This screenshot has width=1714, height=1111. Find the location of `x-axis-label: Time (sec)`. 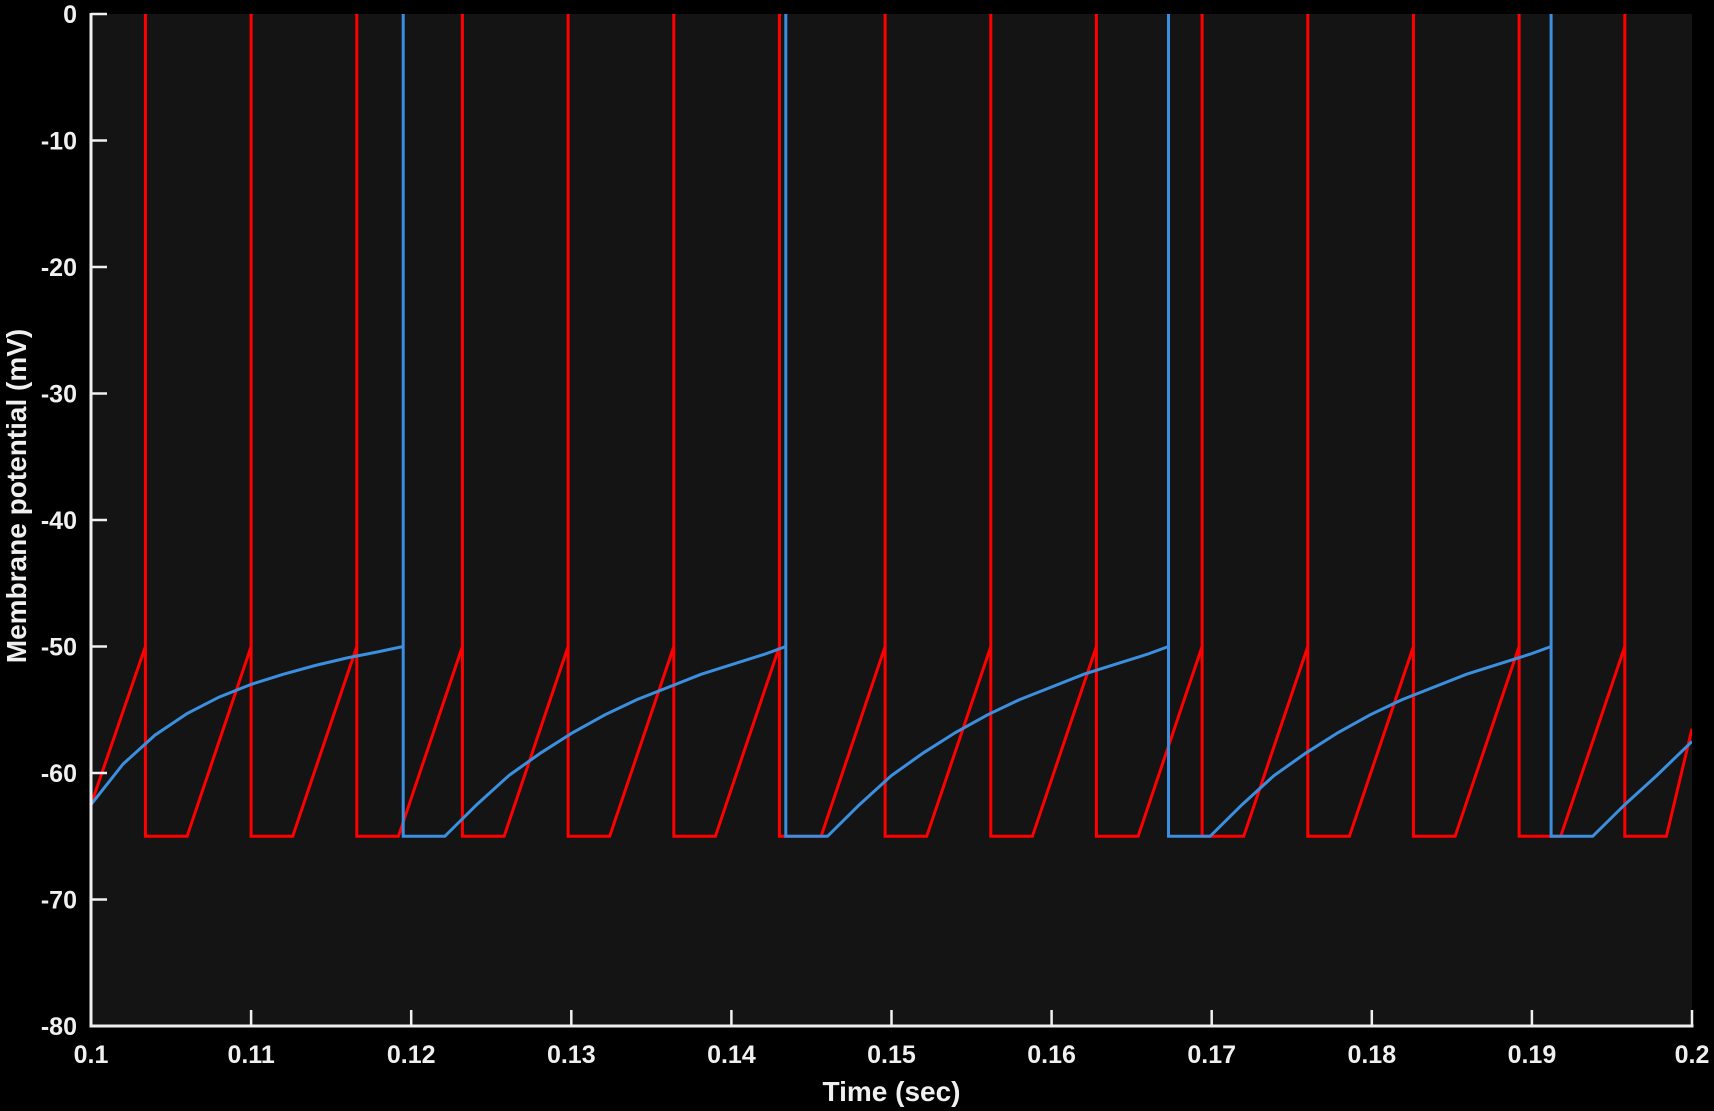

x-axis-label: Time (sec) is located at coordinates (892, 1091).